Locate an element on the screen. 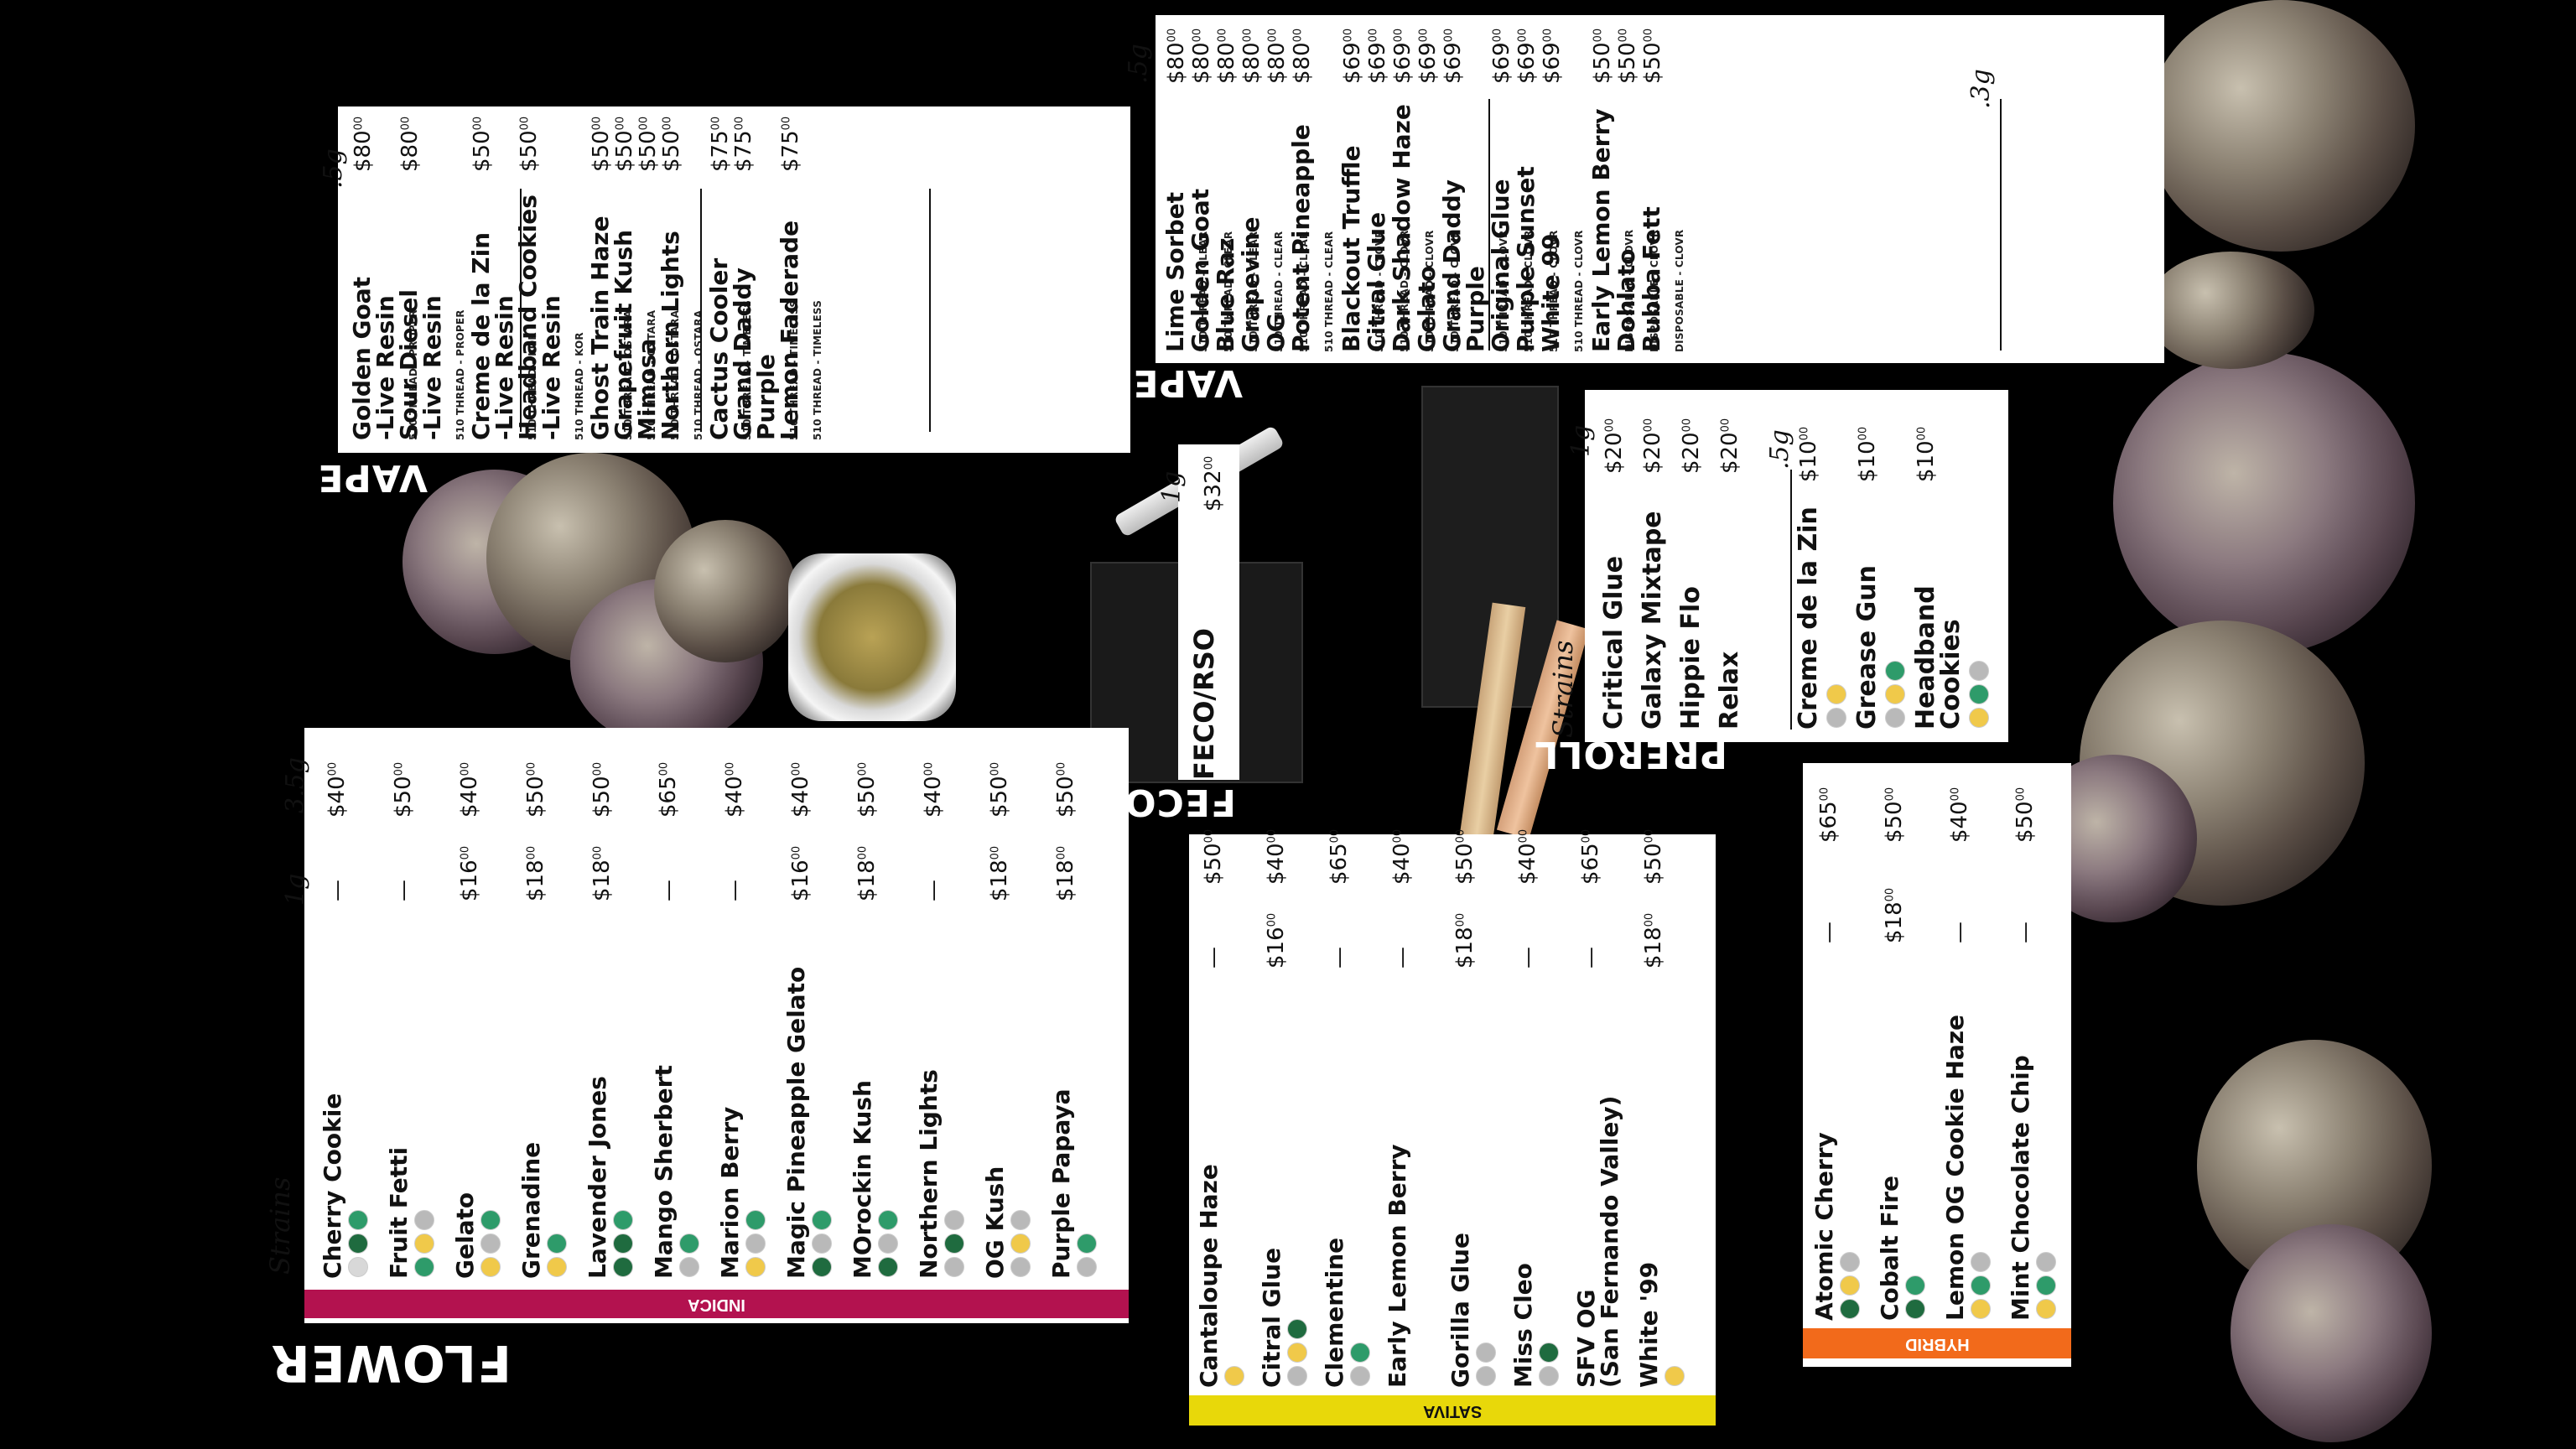  hybrid-band-label: HYBRID is located at coordinates (1937, 1343).